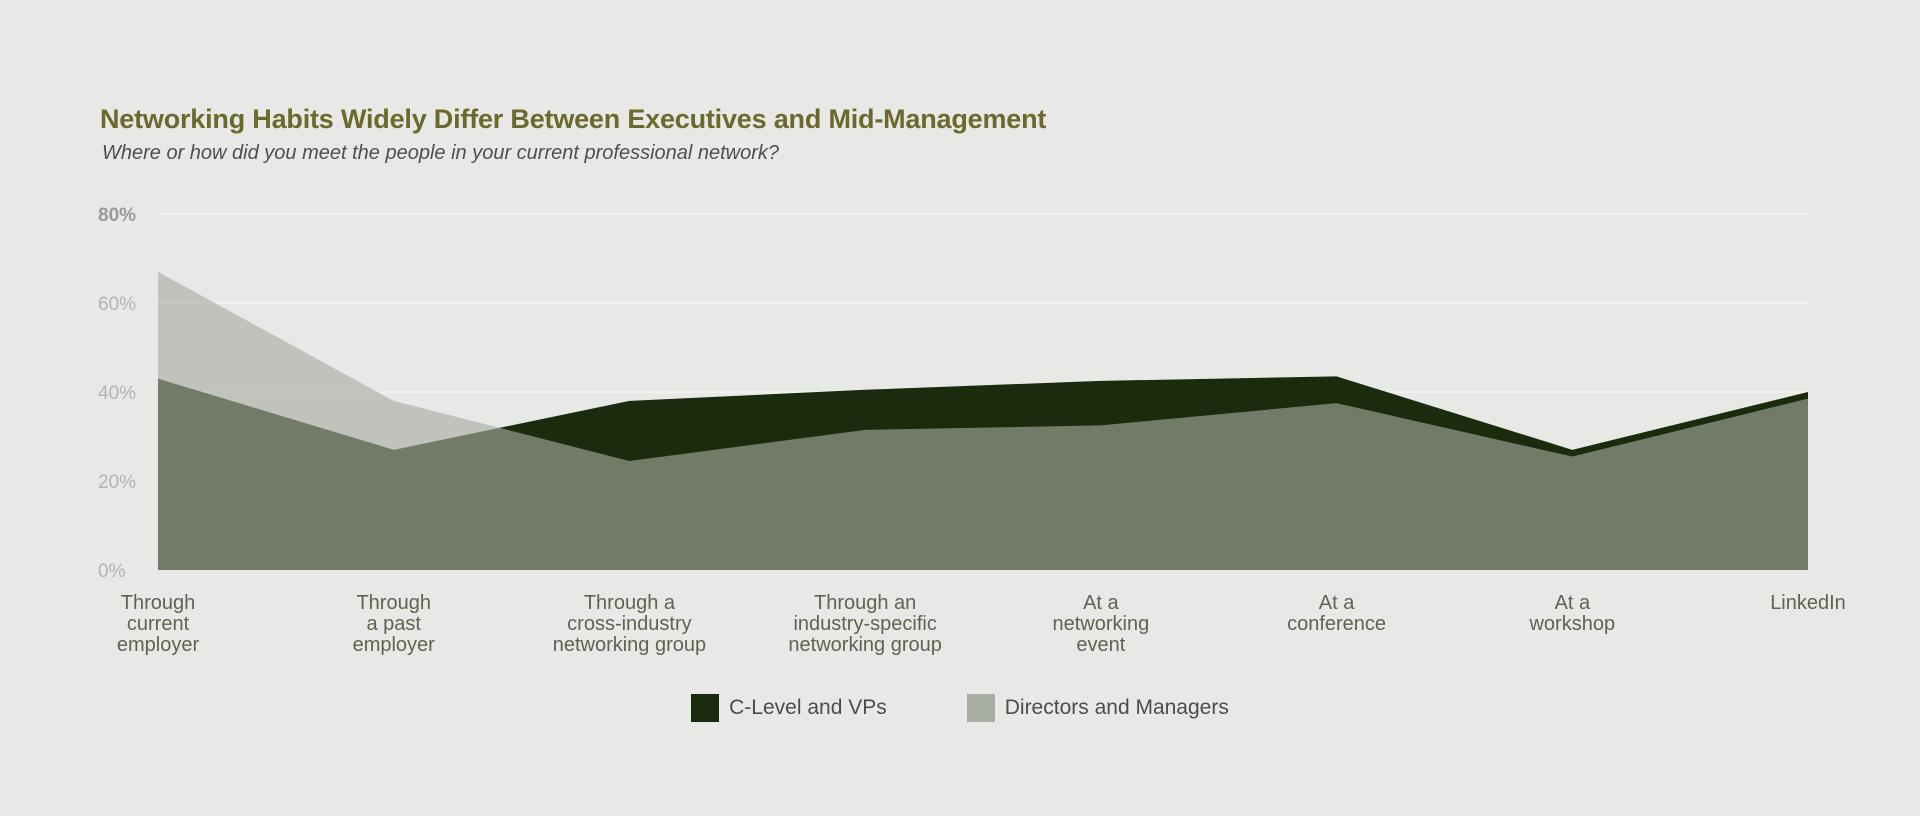  Describe the element at coordinates (808, 707) in the screenshot. I see `legend-label-c-level: C-Level and VPs` at that location.